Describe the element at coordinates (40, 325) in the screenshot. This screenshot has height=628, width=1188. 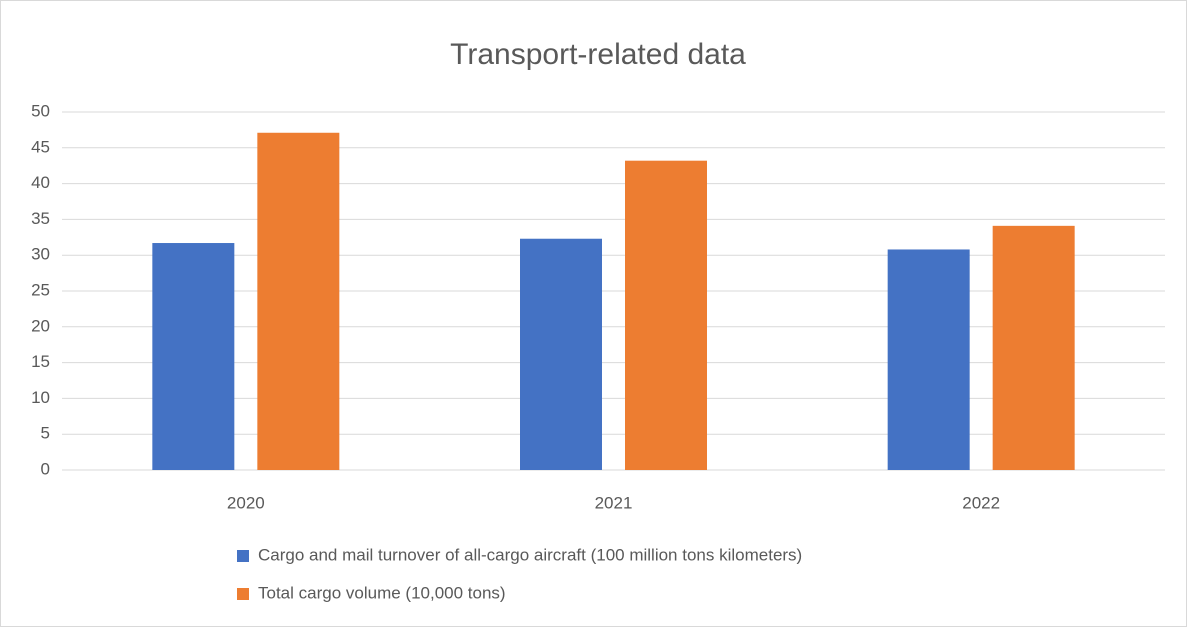
I see `y-tick-label: 20` at that location.